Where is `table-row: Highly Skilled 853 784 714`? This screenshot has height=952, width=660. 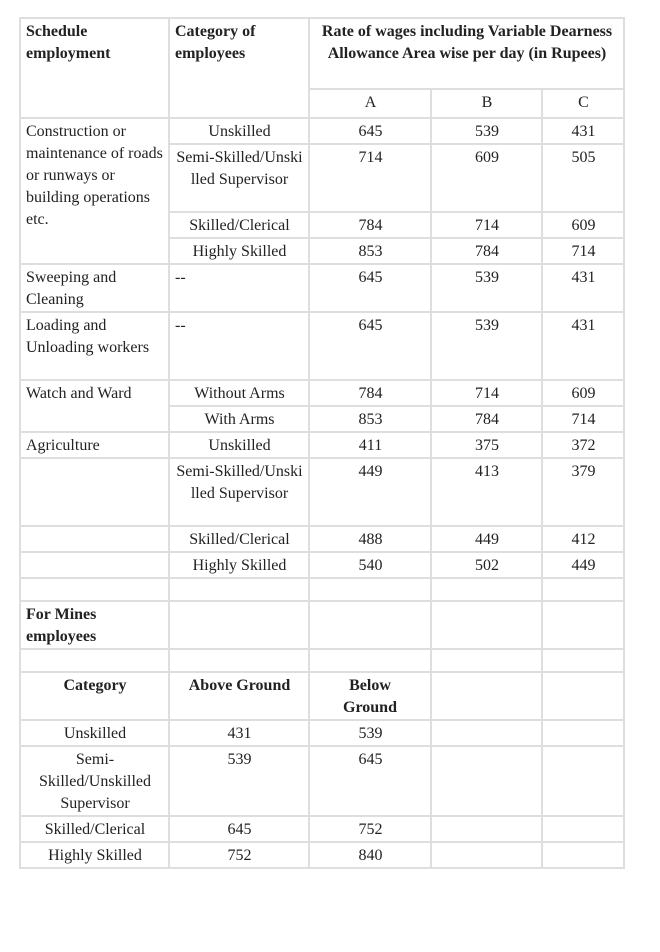 table-row: Highly Skilled 853 784 714 is located at coordinates (323, 251).